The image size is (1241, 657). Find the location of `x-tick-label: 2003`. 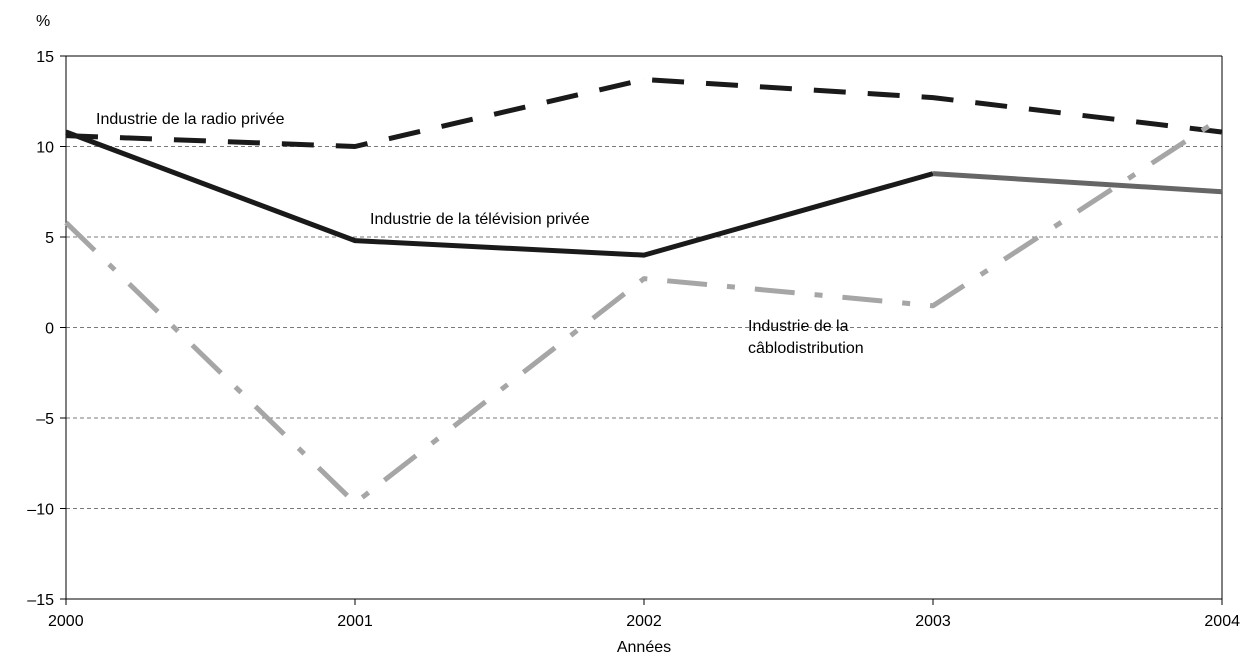

x-tick-label: 2003 is located at coordinates (933, 621).